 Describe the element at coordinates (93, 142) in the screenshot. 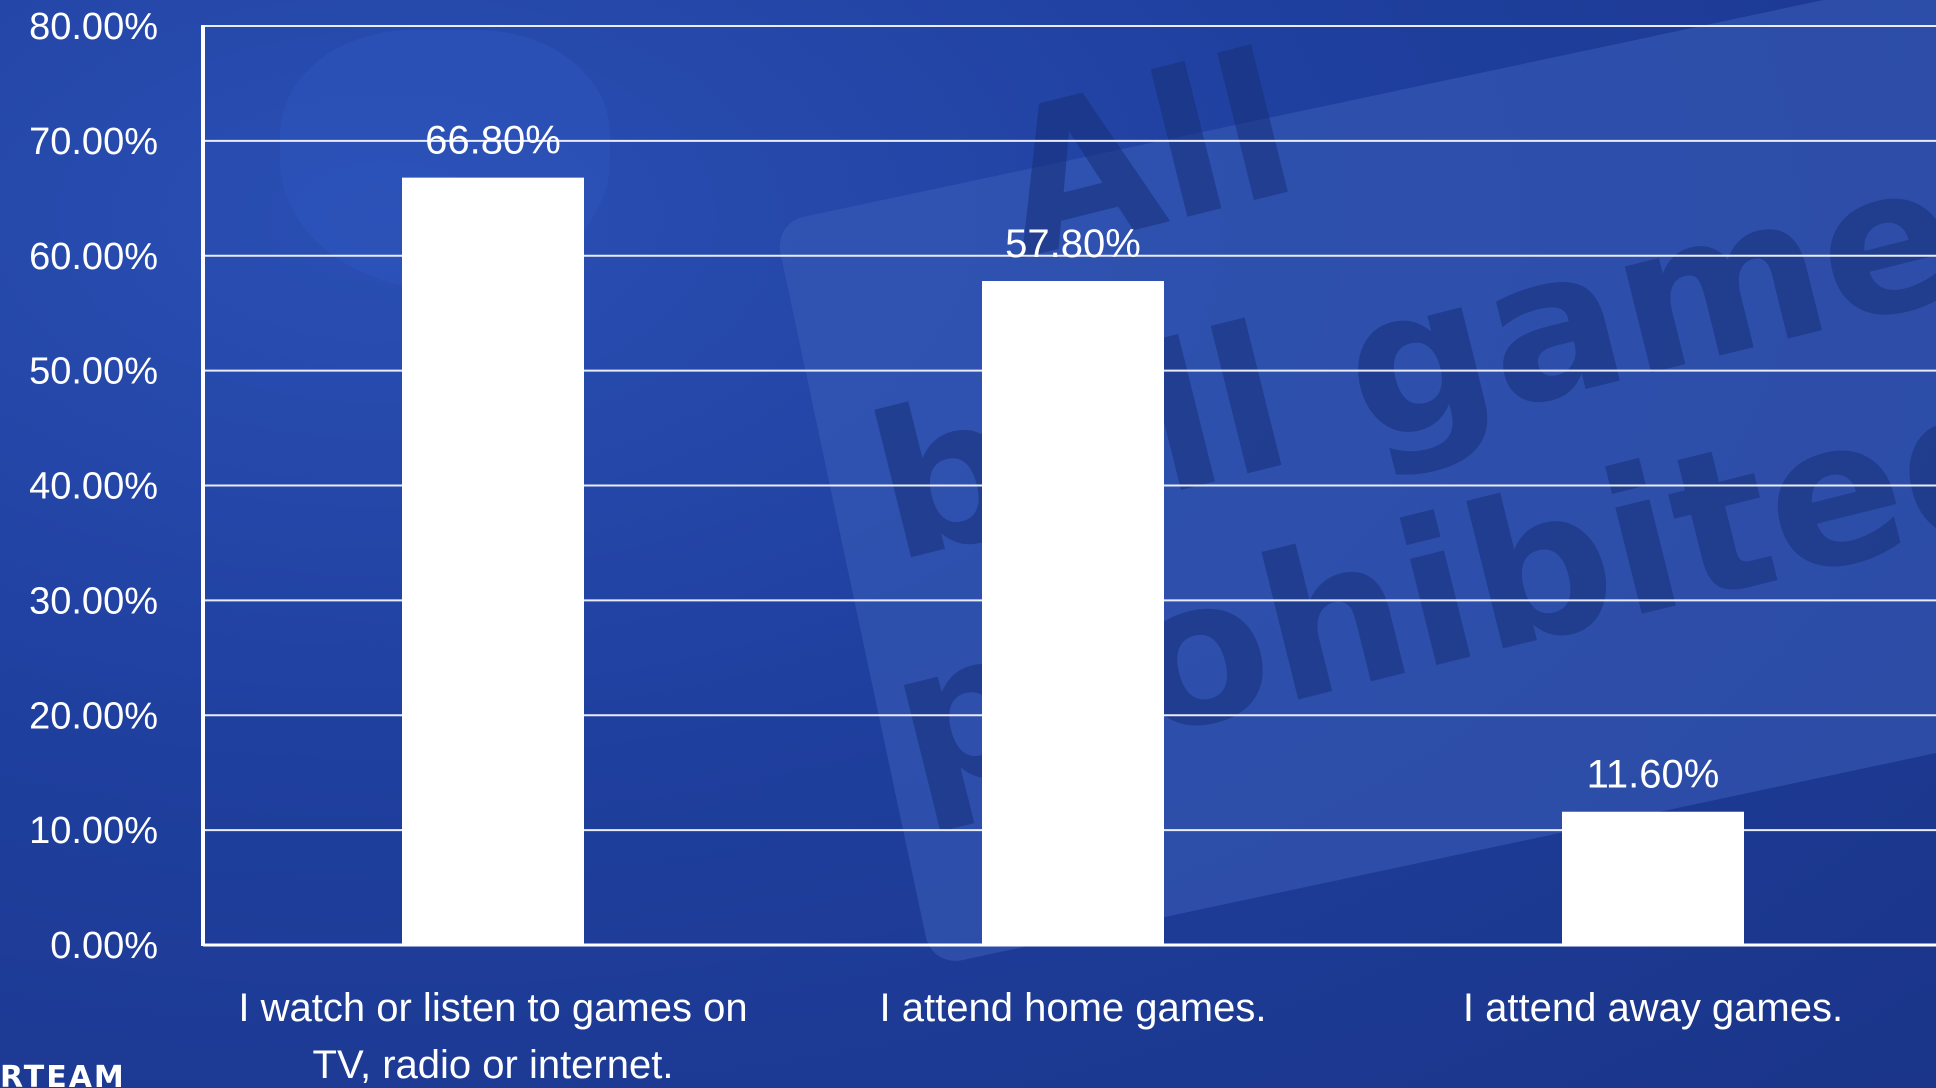

I see `y-tick-label: 70.00%` at that location.